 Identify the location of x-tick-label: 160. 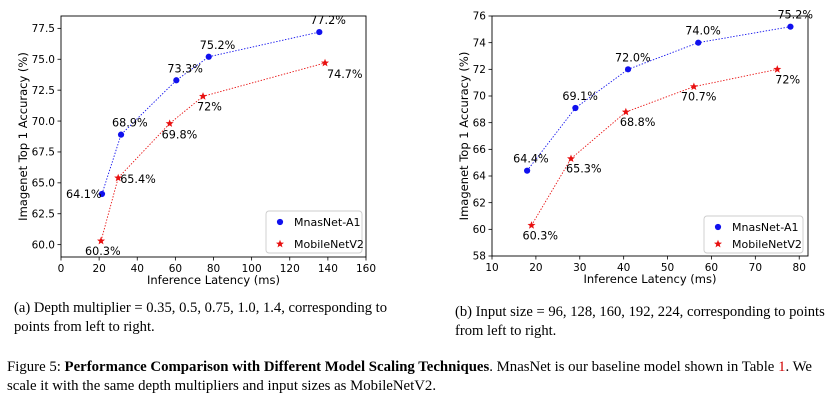
(366, 269).